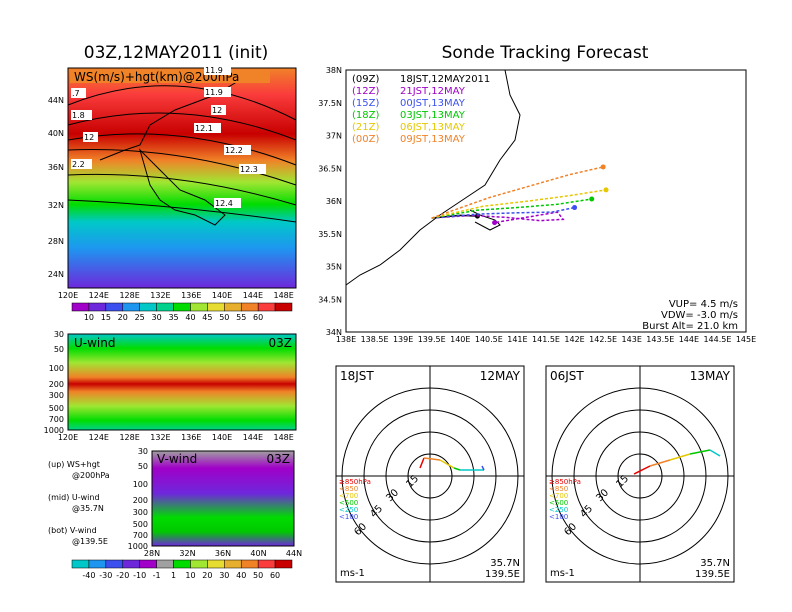 The width and height of the screenshot is (792, 612). Describe the element at coordinates (365, 91) in the screenshot. I see `legend-utc: (12Z)` at that location.